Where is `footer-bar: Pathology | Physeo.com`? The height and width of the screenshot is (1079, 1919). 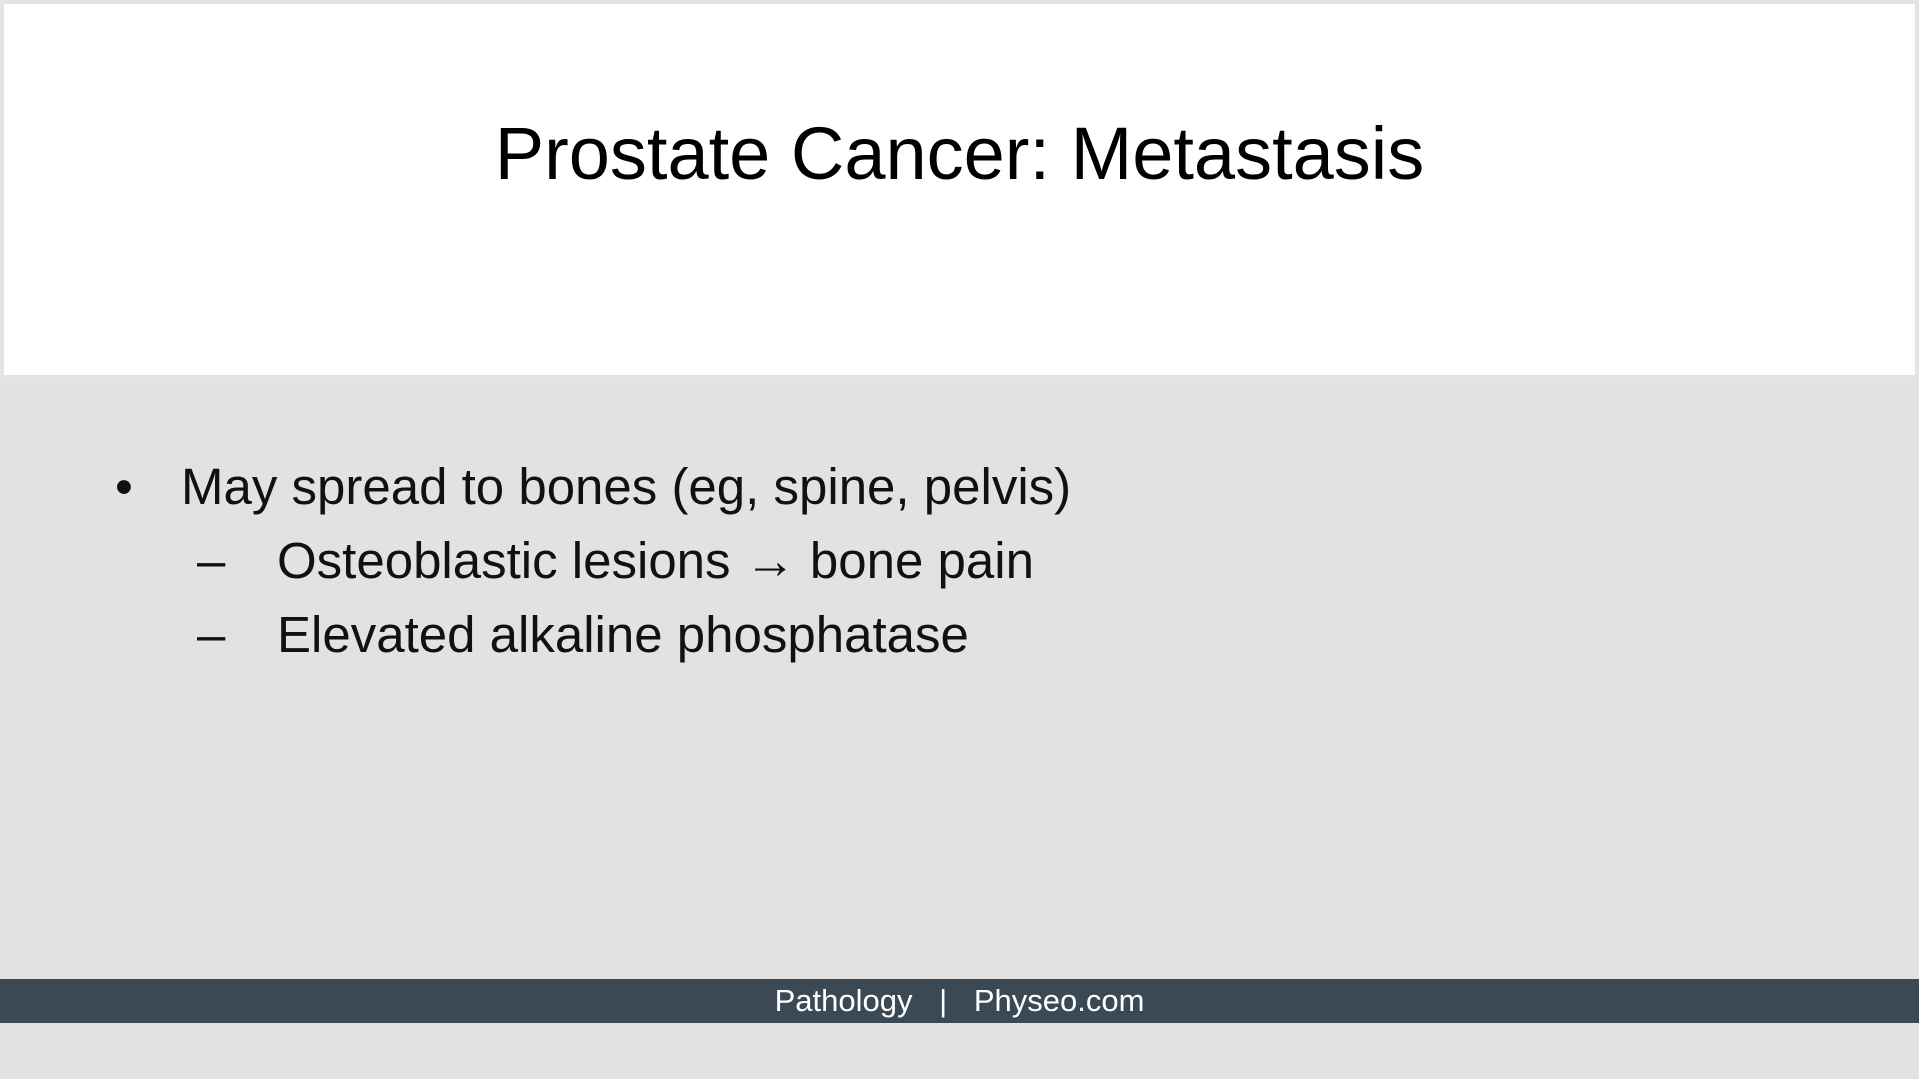
footer-bar: Pathology | Physeo.com is located at coordinates (959, 1001).